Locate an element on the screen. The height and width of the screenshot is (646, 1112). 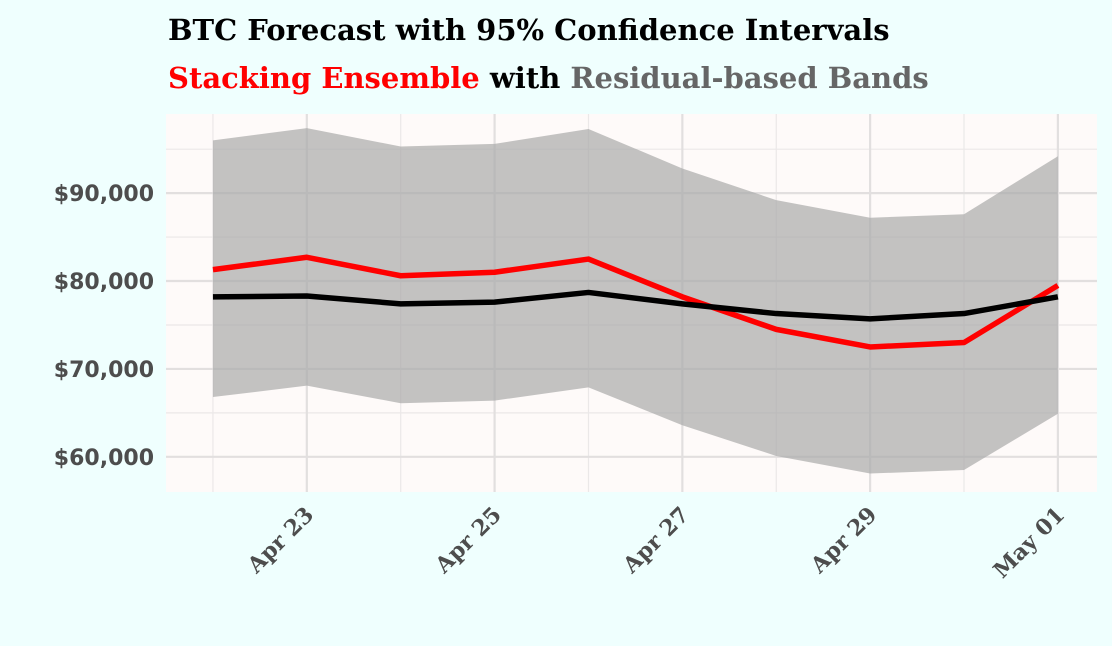
x-tick-label: Apr 27 is located at coordinates (655, 540).